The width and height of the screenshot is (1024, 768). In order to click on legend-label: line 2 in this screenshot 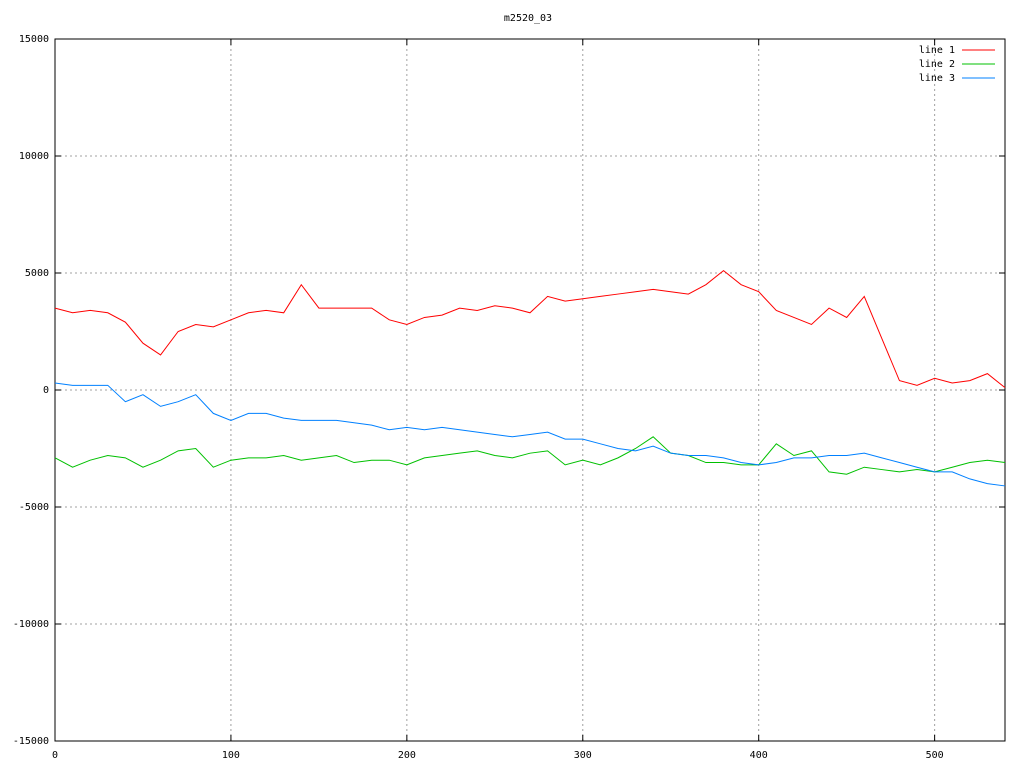, I will do `click(937, 64)`.